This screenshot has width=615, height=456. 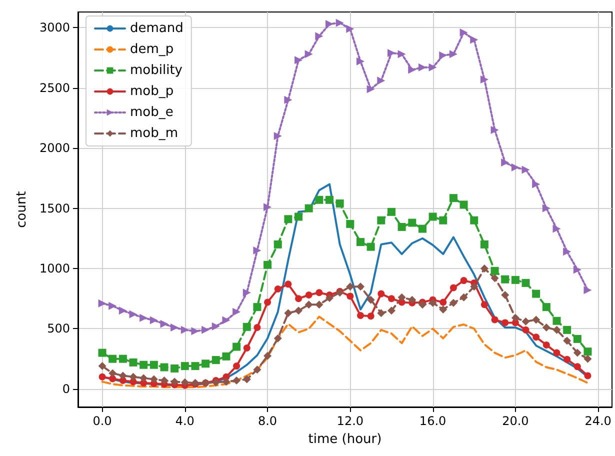 What do you see at coordinates (154, 133) in the screenshot?
I see `legend-label: mob_m` at bounding box center [154, 133].